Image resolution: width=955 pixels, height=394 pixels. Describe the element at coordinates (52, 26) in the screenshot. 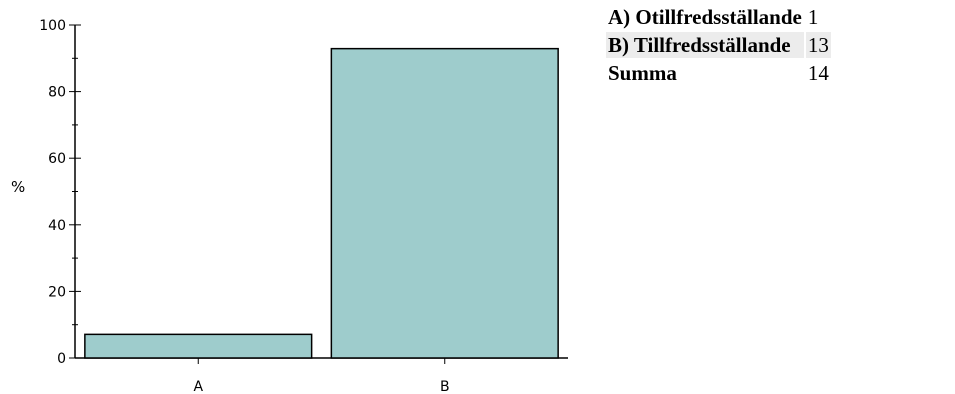

I see `y-tick-label: 100` at that location.